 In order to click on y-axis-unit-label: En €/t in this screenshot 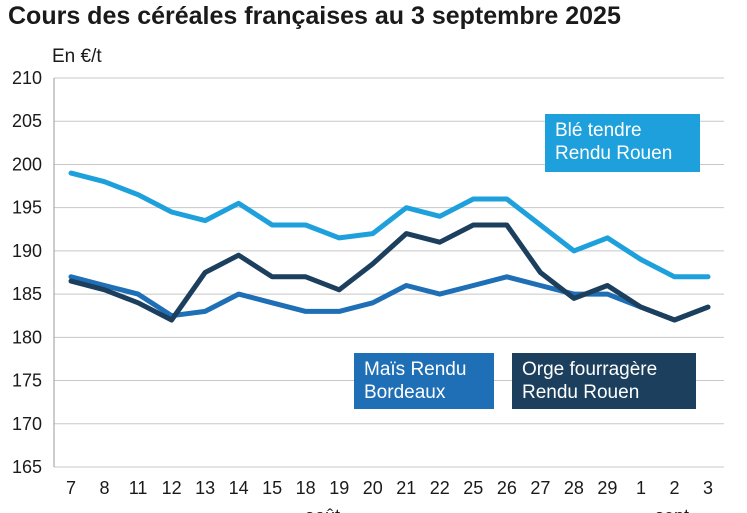, I will do `click(77, 56)`.